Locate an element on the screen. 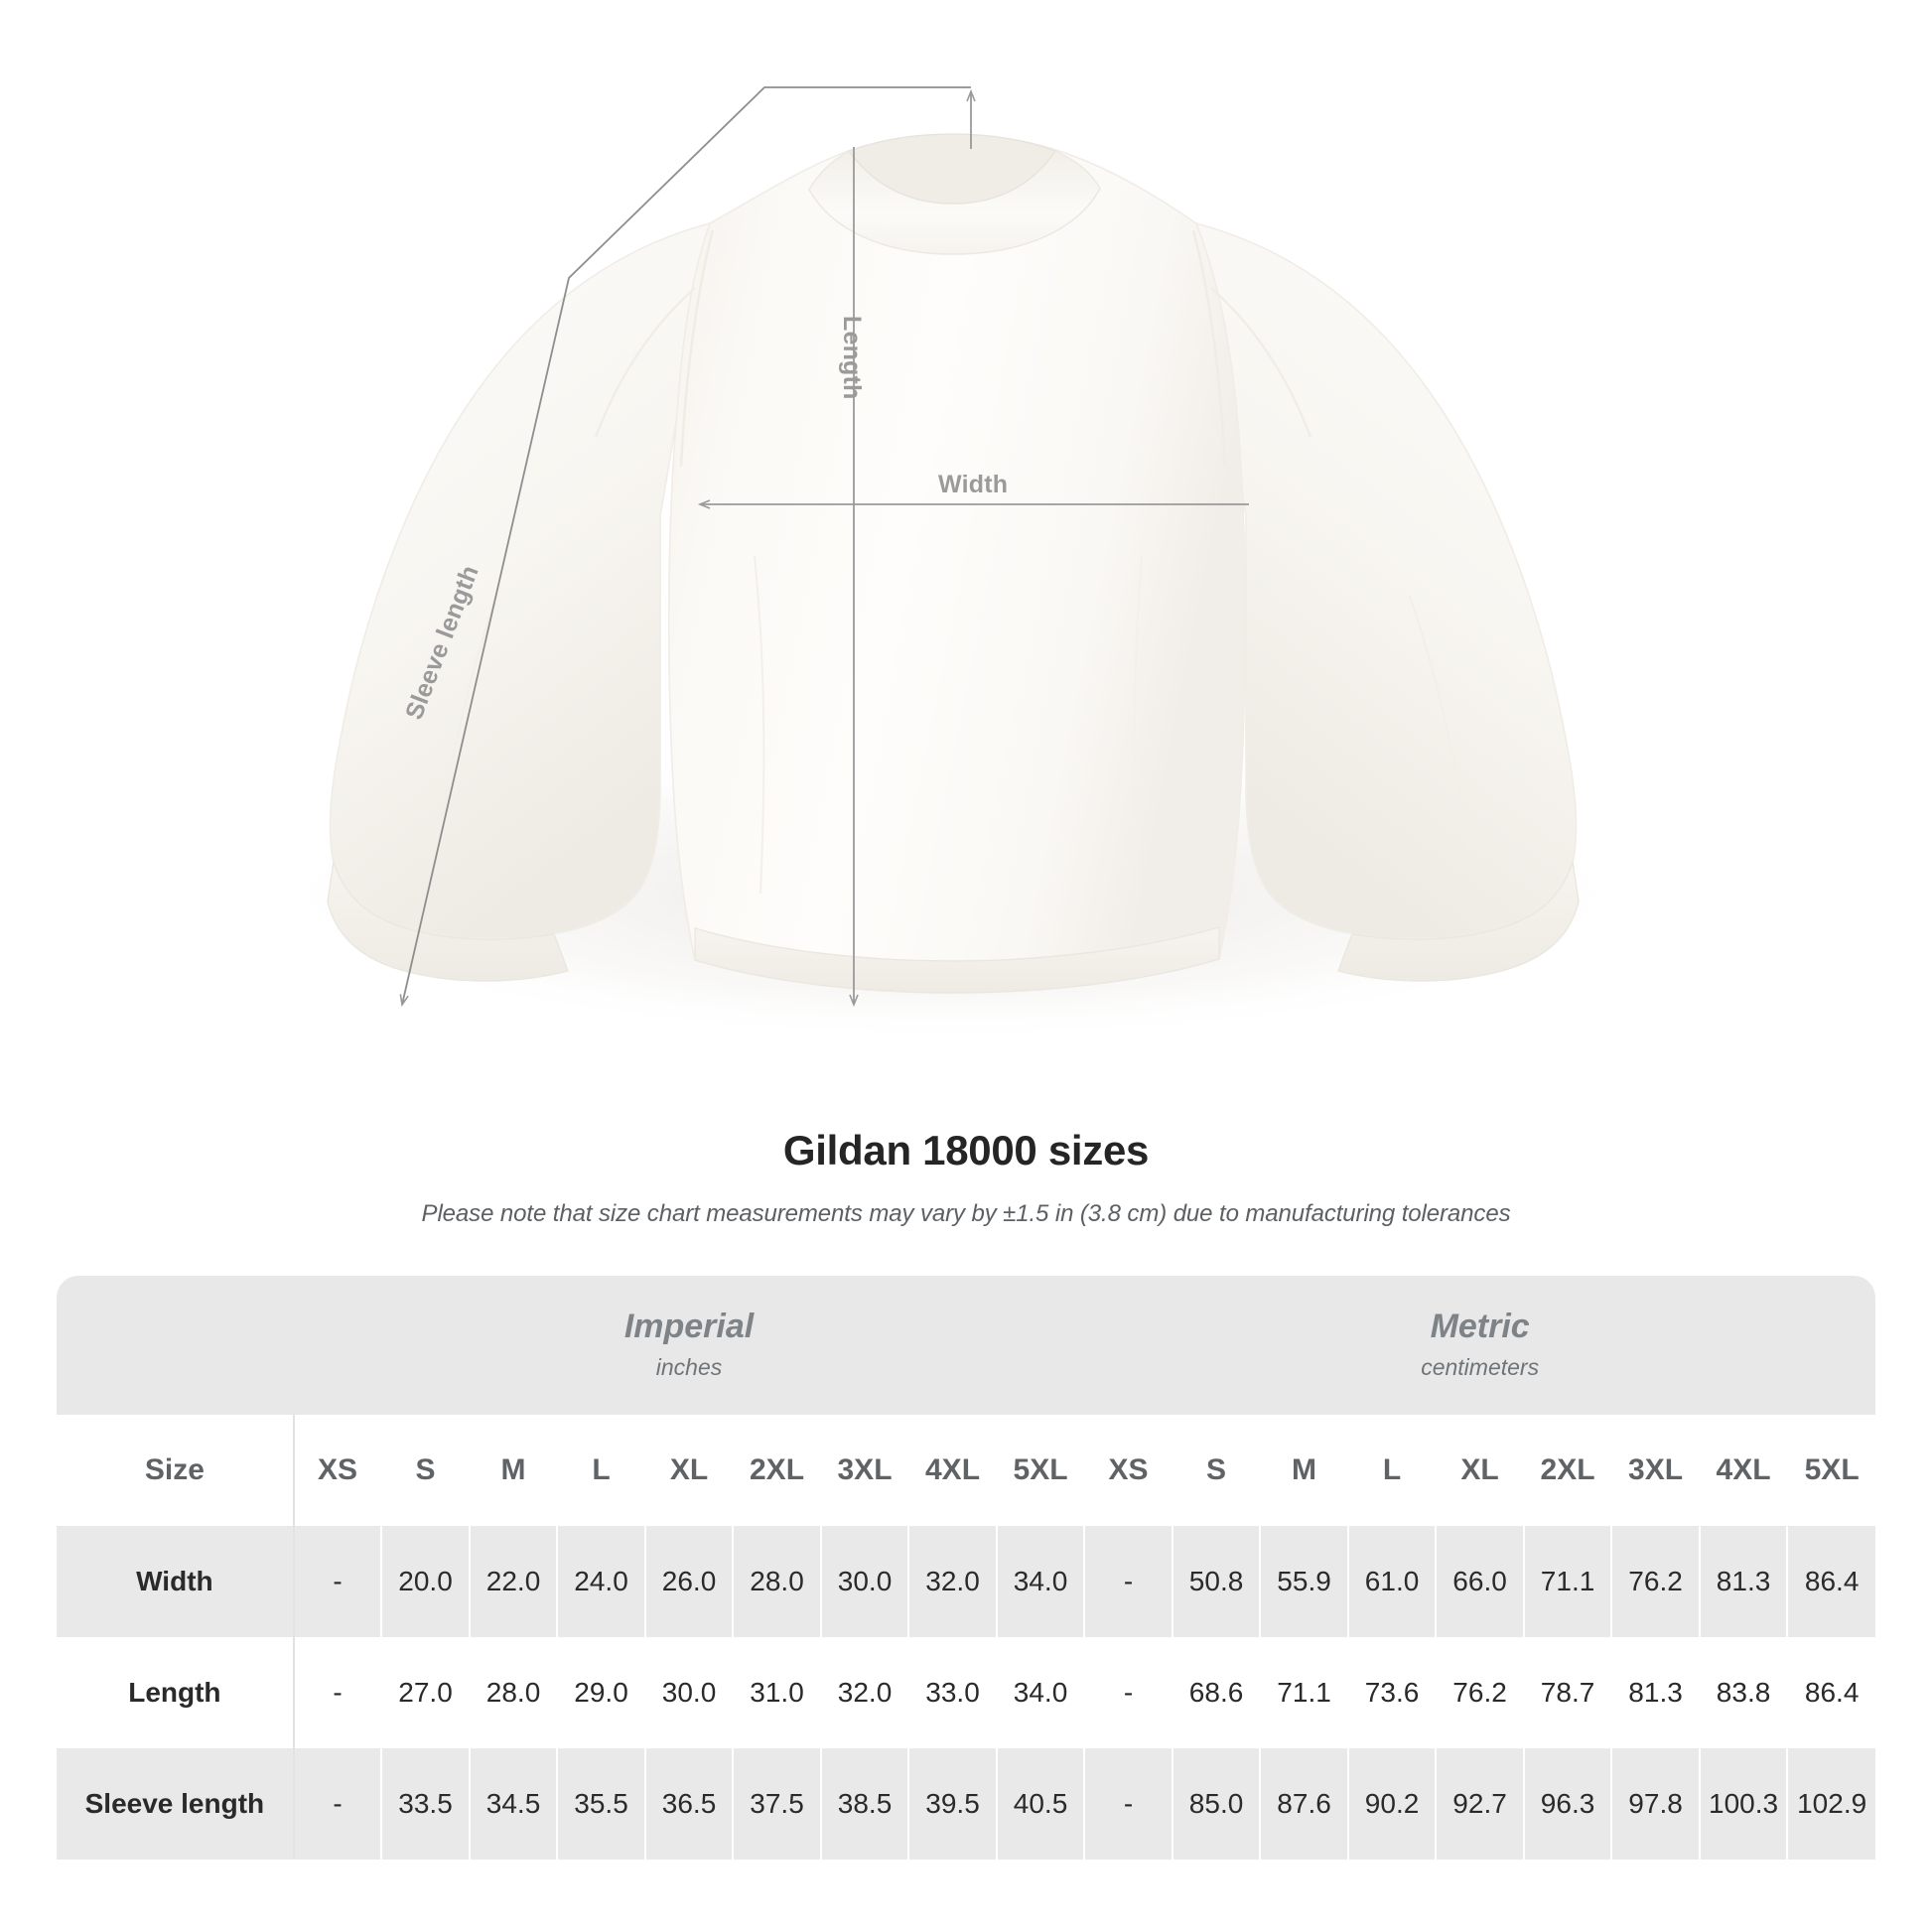  cell-sleeve-imperial-4xl: 39.5 is located at coordinates (953, 1804).